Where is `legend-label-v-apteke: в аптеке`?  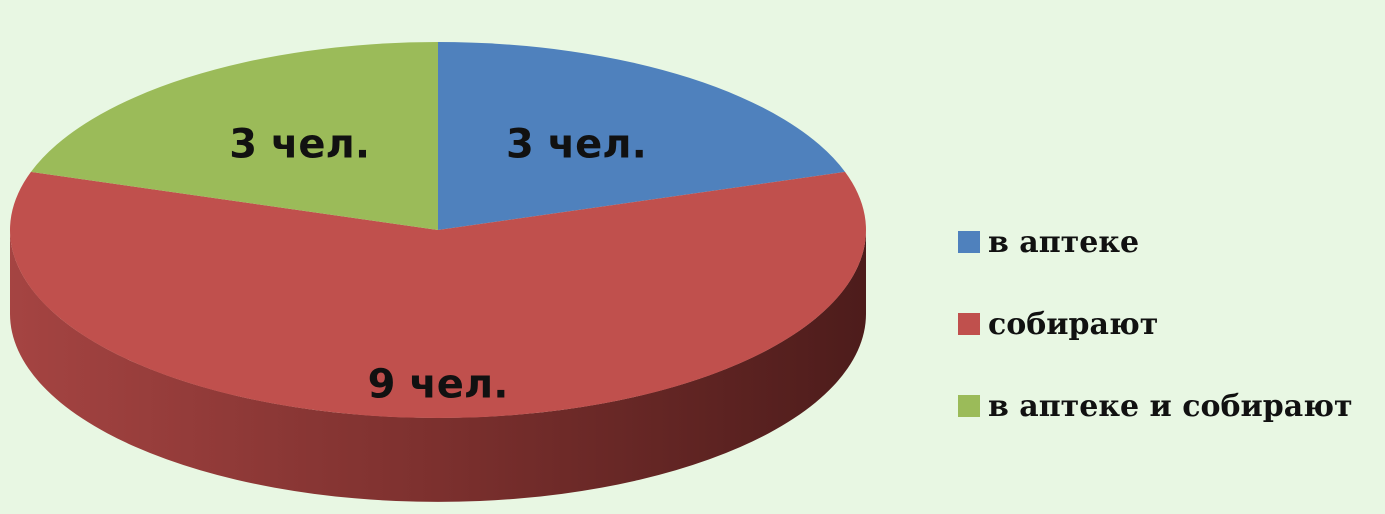 legend-label-v-apteke: в аптеке is located at coordinates (1064, 242).